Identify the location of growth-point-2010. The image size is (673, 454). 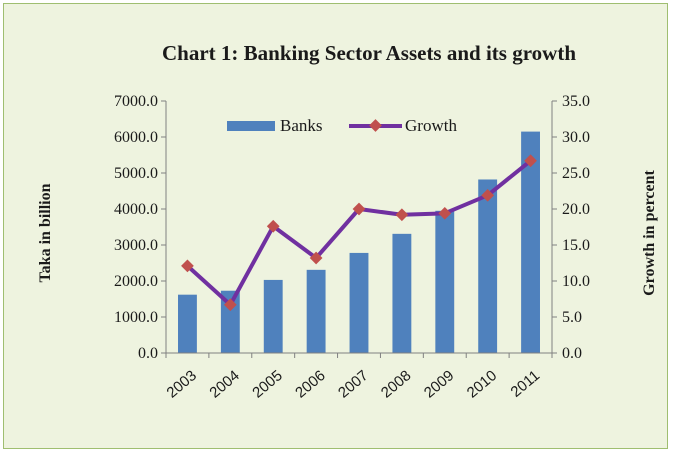
(488, 195).